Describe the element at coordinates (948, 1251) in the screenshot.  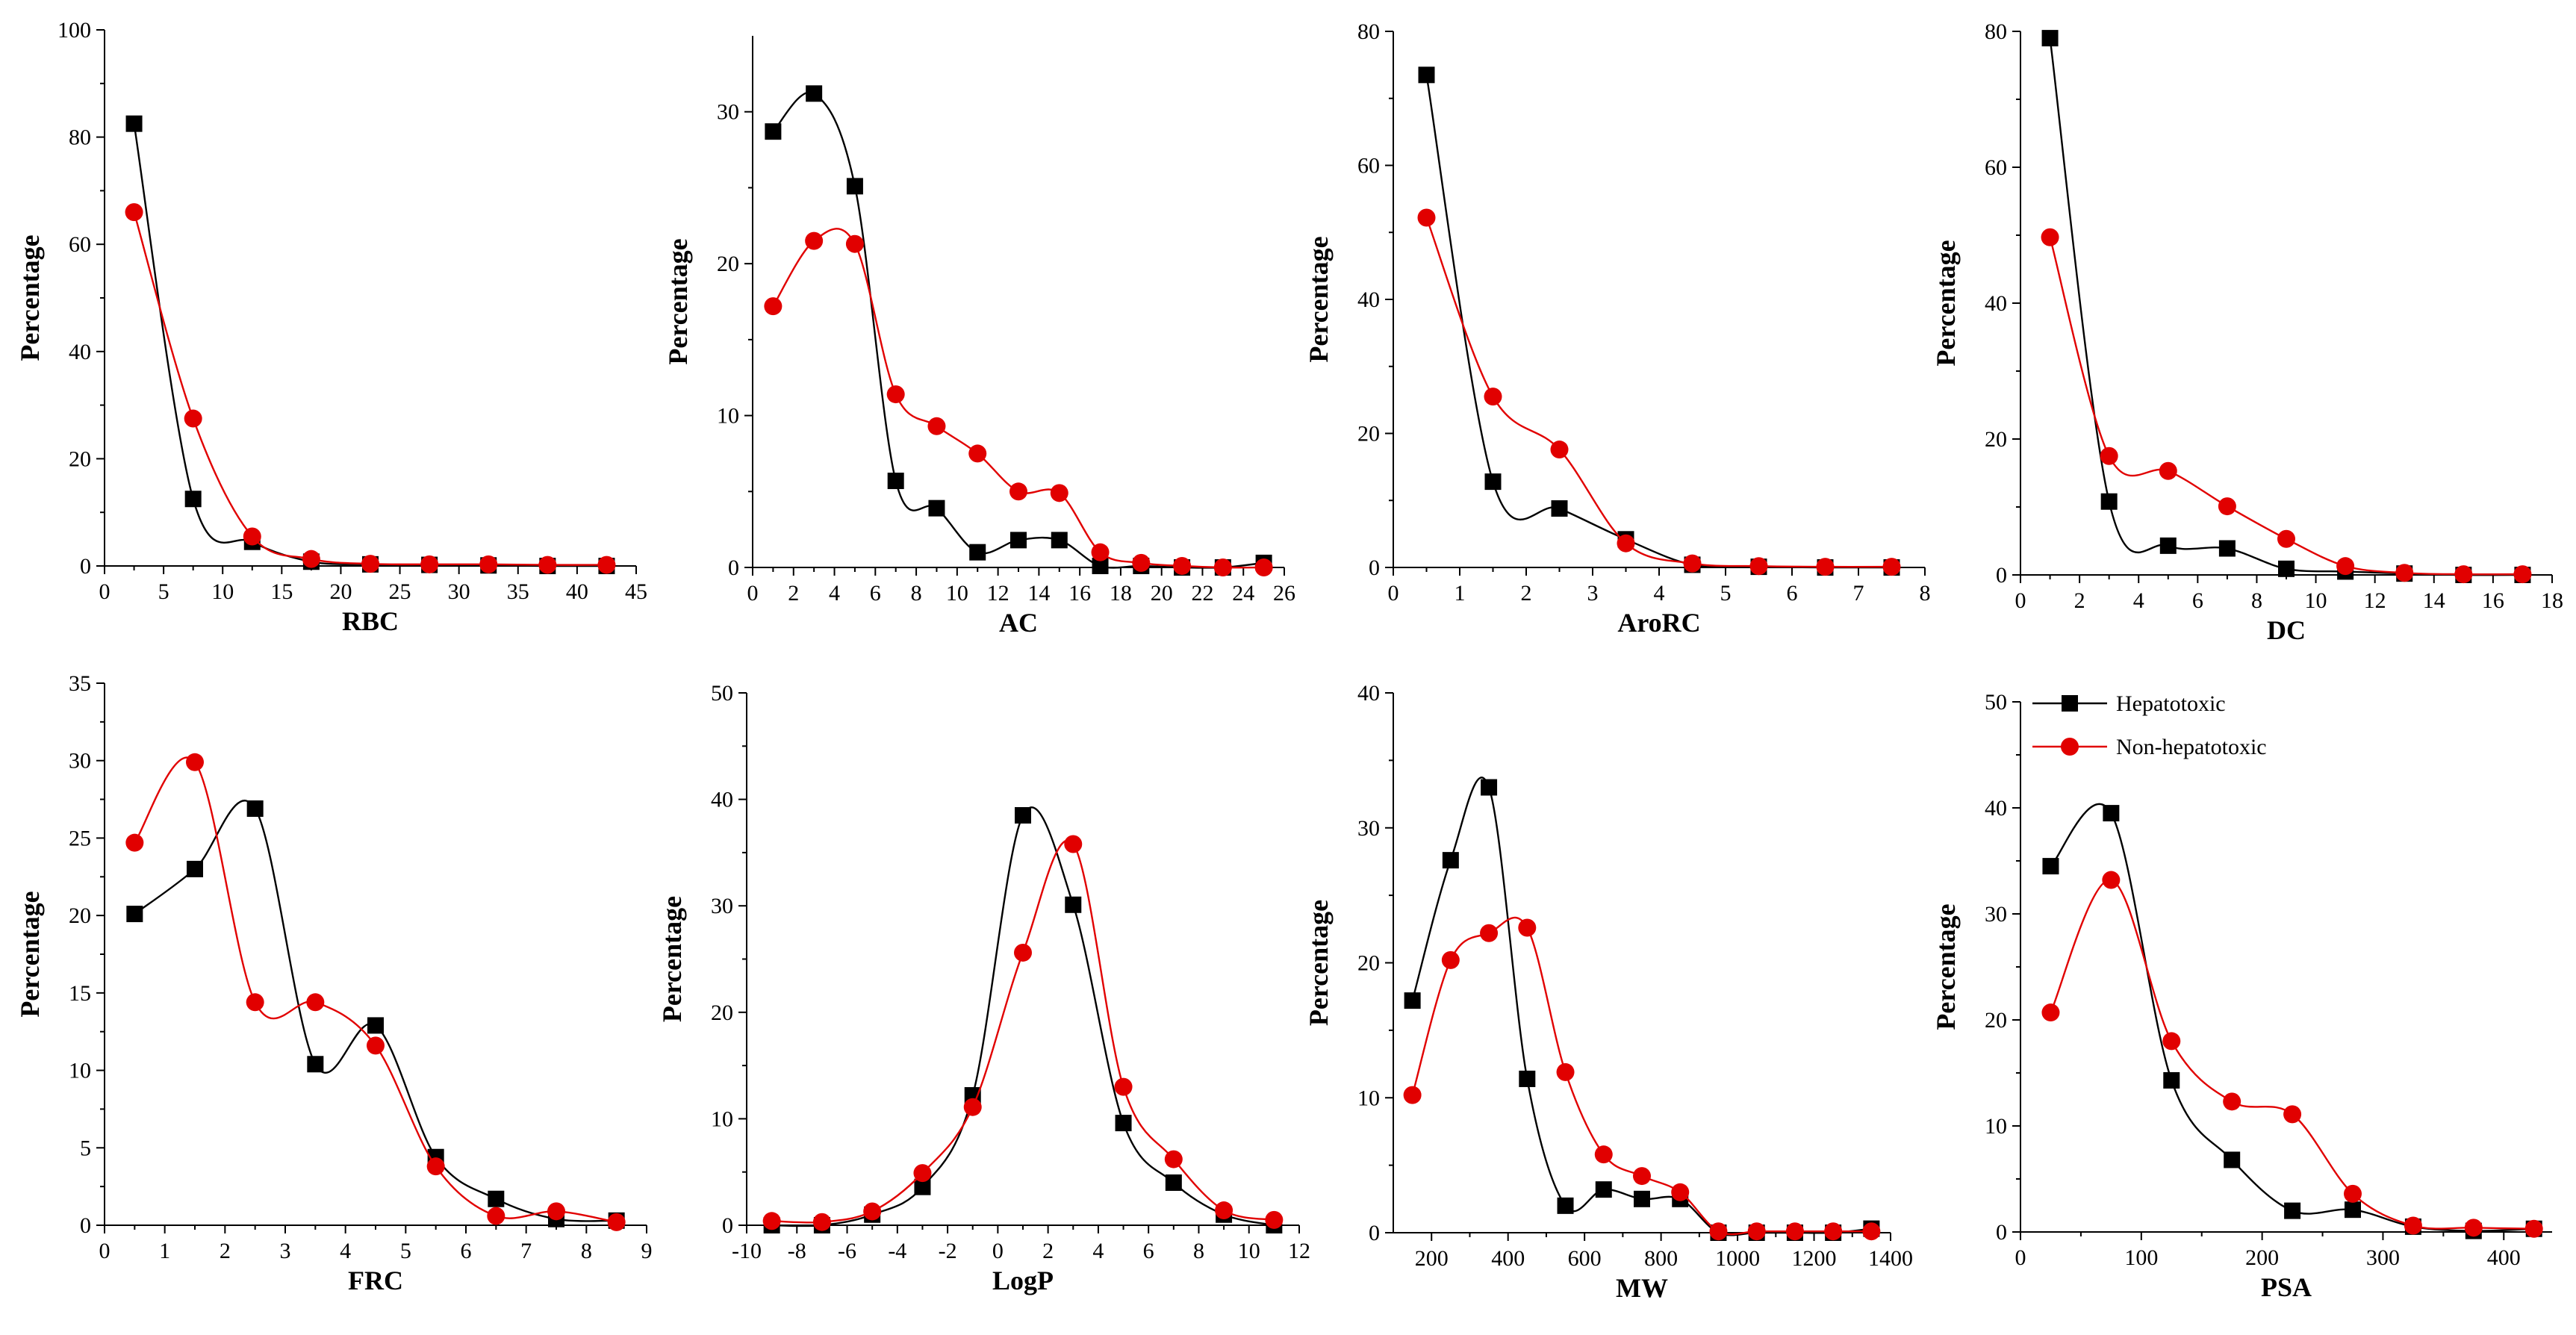
I see `x-tick-label: -2` at that location.